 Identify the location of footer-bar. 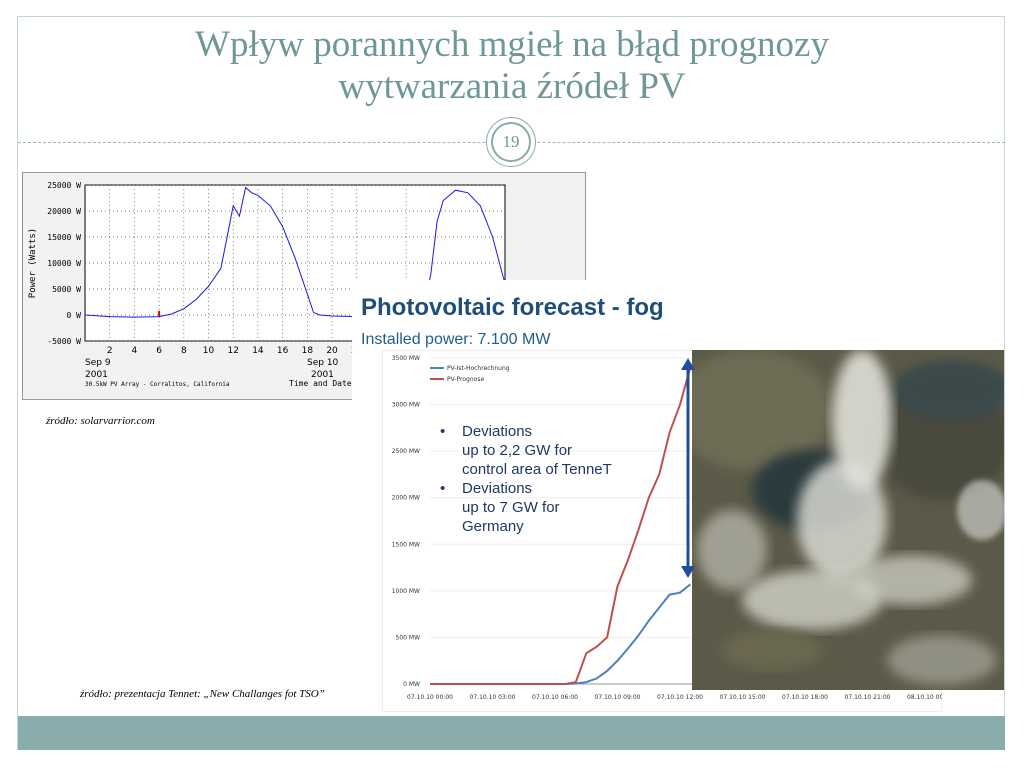
(511, 733).